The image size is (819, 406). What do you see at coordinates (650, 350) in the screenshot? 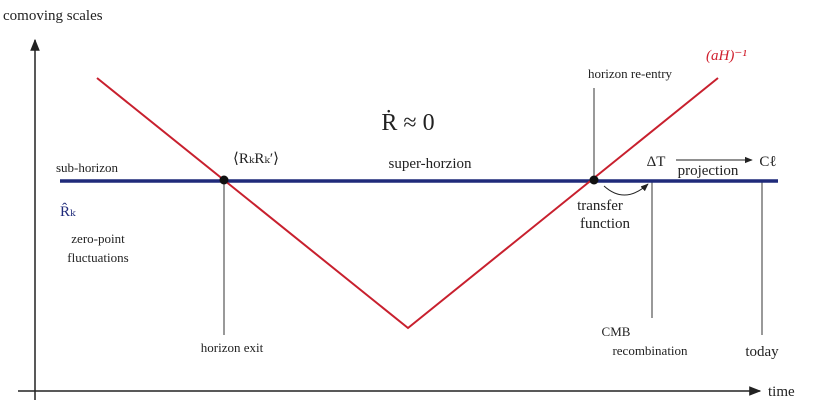
I see `cmb-label: recombination` at bounding box center [650, 350].